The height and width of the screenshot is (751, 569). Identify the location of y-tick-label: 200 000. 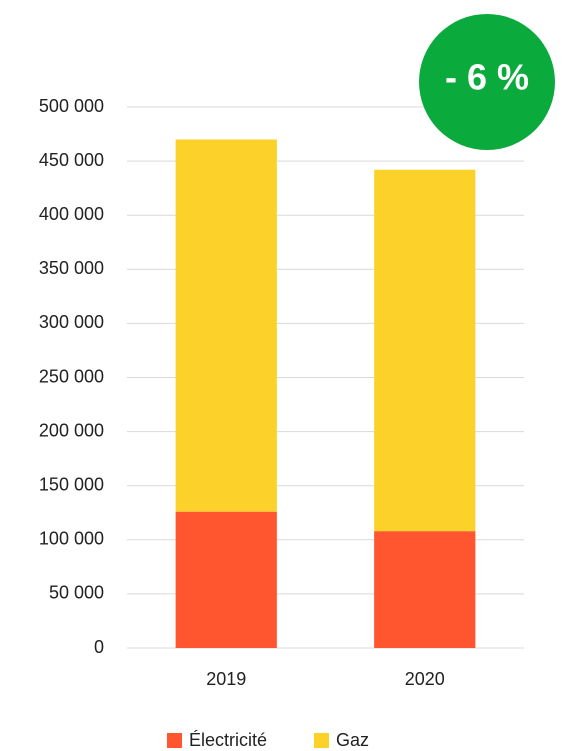
(71, 430).